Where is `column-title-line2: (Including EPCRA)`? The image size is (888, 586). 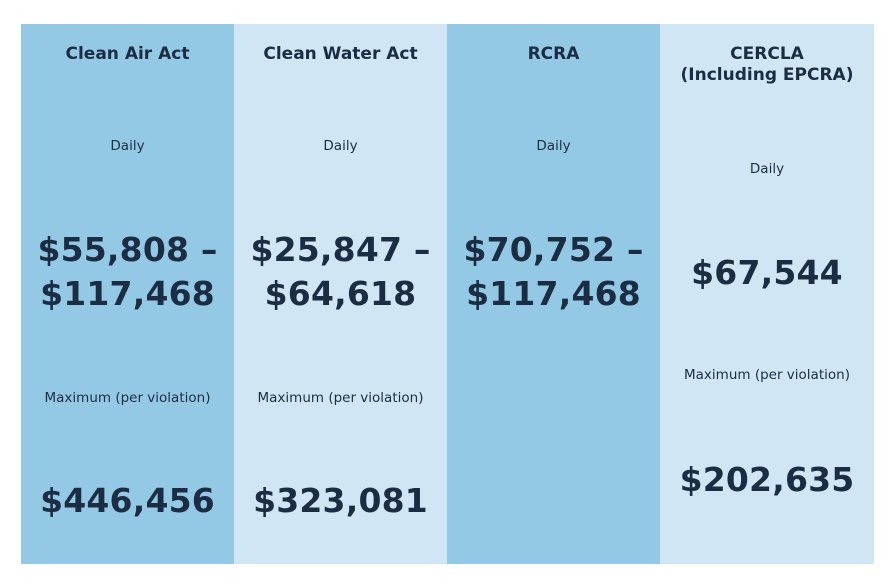
column-title-line2: (Including EPCRA) is located at coordinates (767, 75).